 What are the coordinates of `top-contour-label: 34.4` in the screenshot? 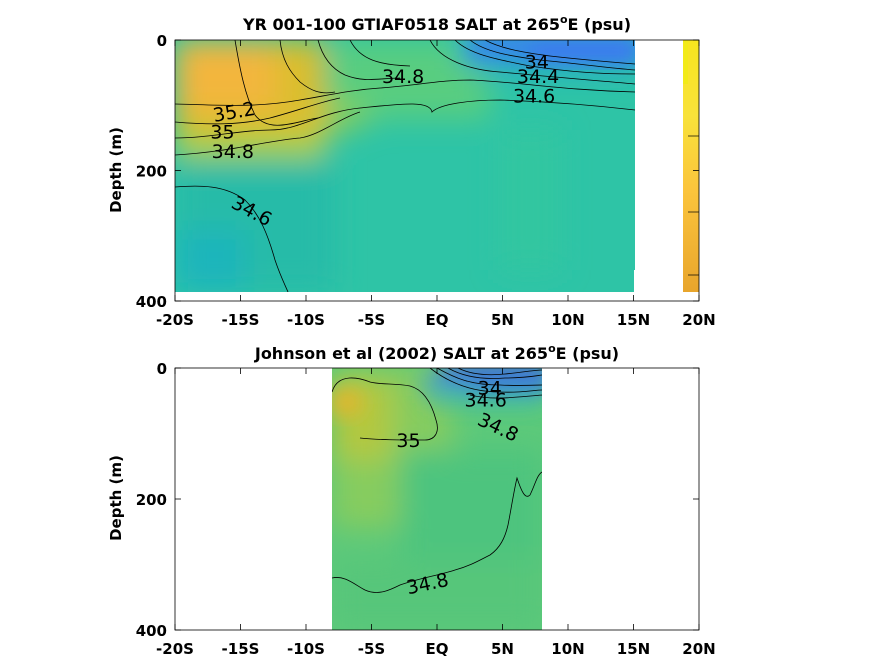 It's located at (538, 77).